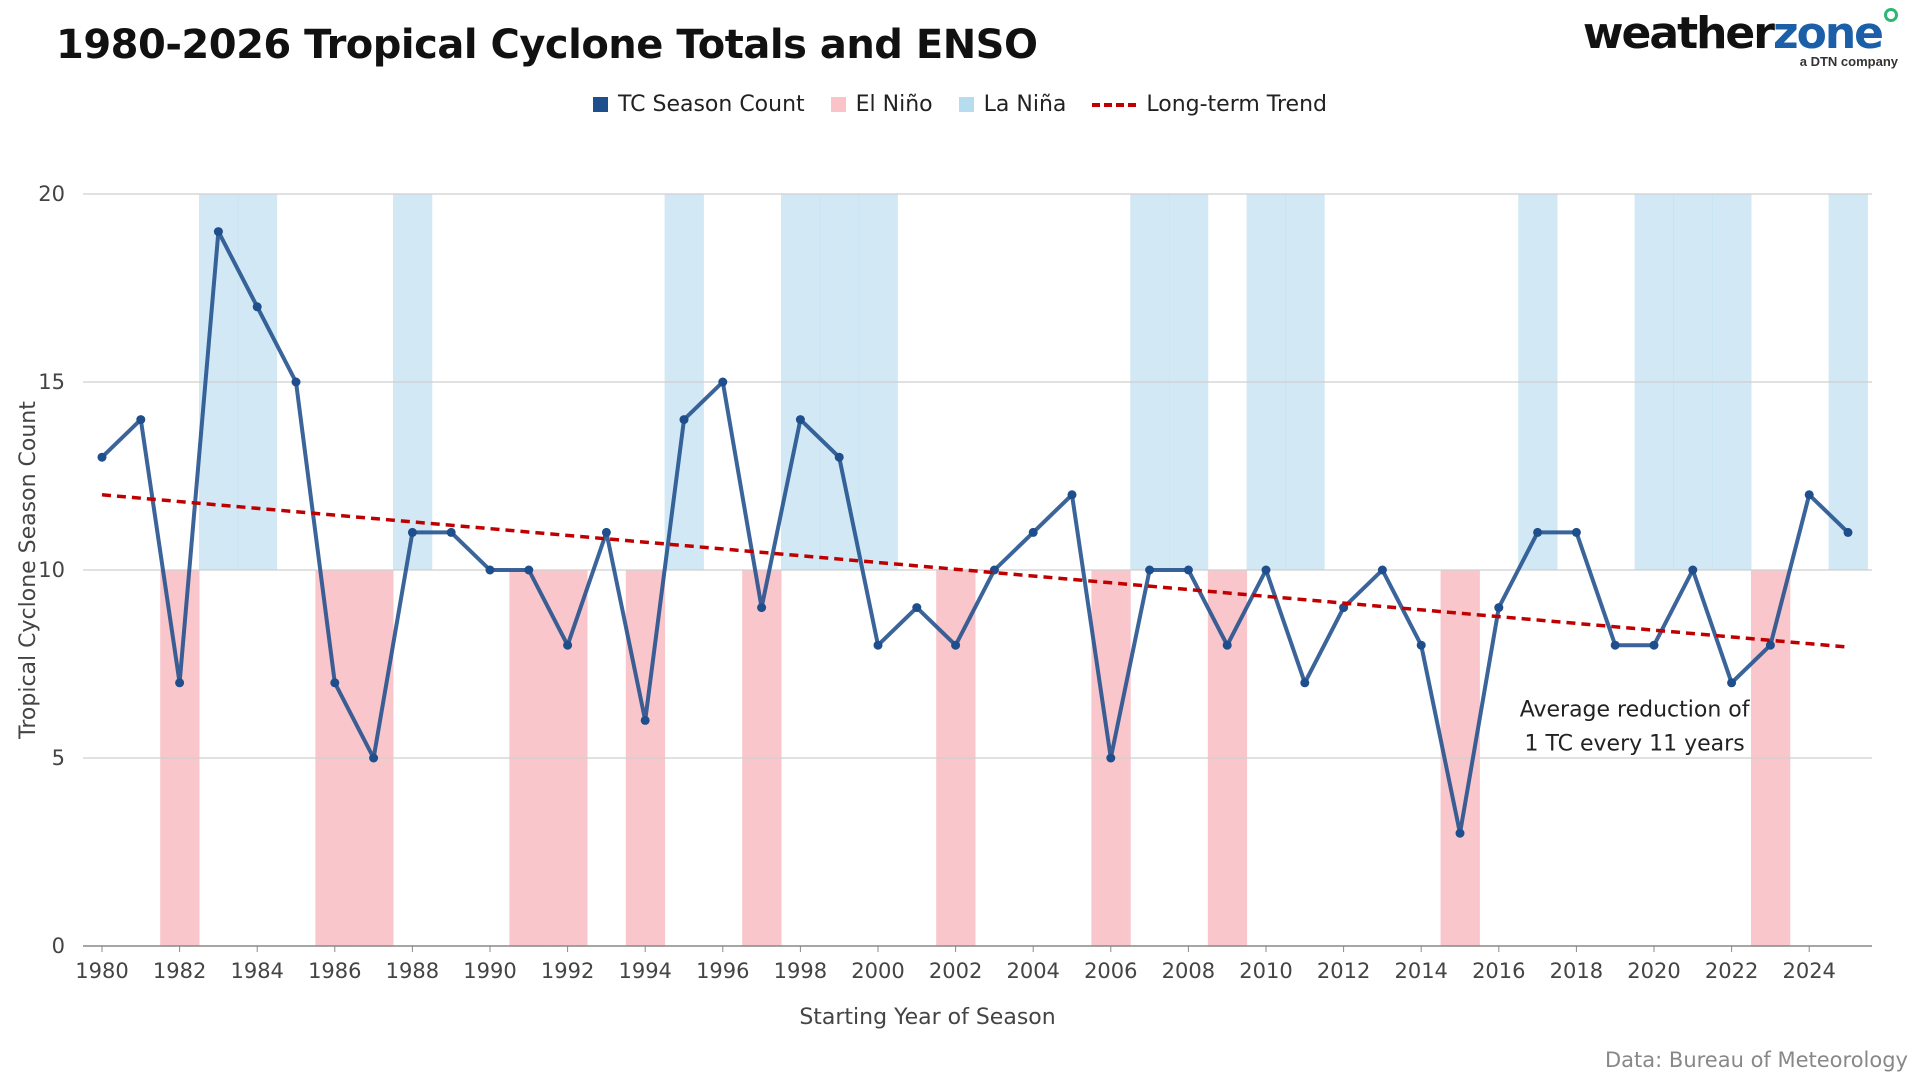  What do you see at coordinates (1635, 710) in the screenshot?
I see `annotation-line-1: Average reduction of` at bounding box center [1635, 710].